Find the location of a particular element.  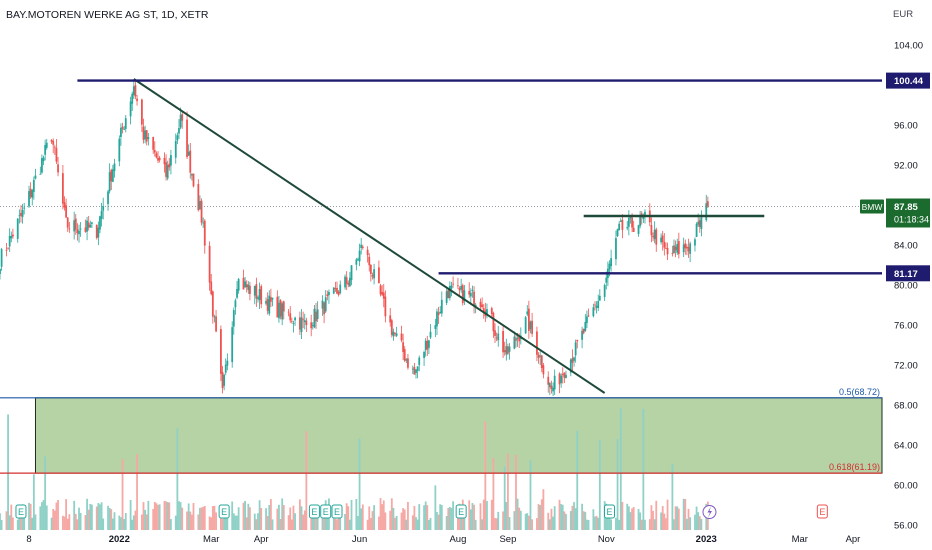

price-axis-tick: 68.00 is located at coordinates (906, 406).